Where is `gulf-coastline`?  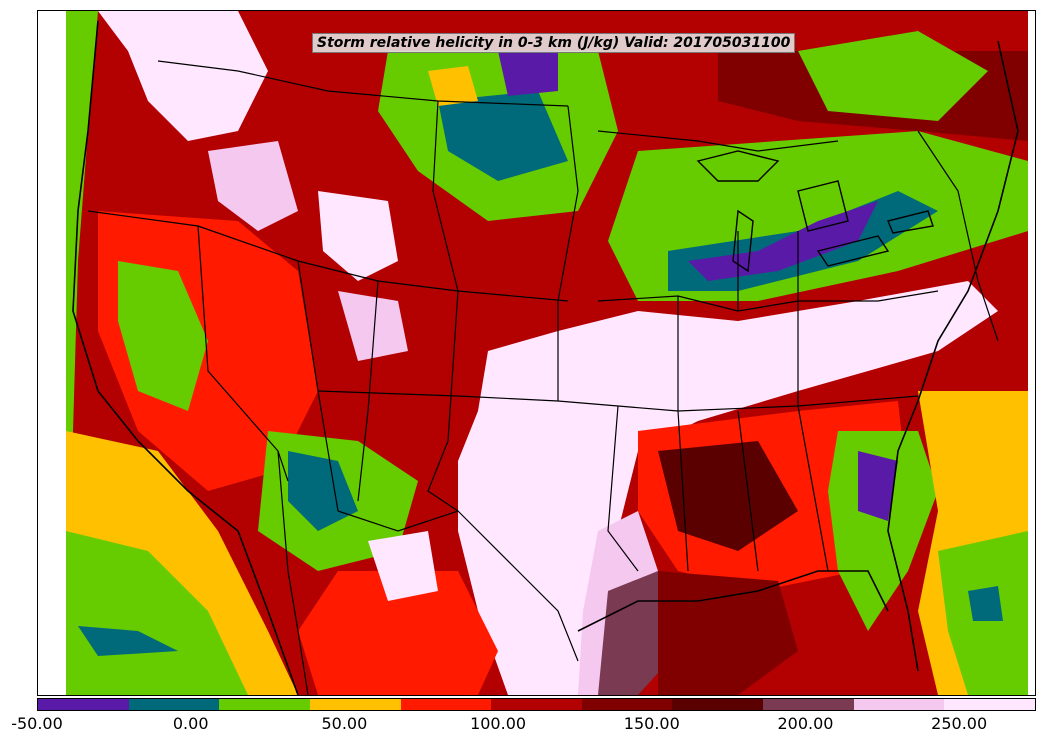
gulf-coastline is located at coordinates (733, 601).